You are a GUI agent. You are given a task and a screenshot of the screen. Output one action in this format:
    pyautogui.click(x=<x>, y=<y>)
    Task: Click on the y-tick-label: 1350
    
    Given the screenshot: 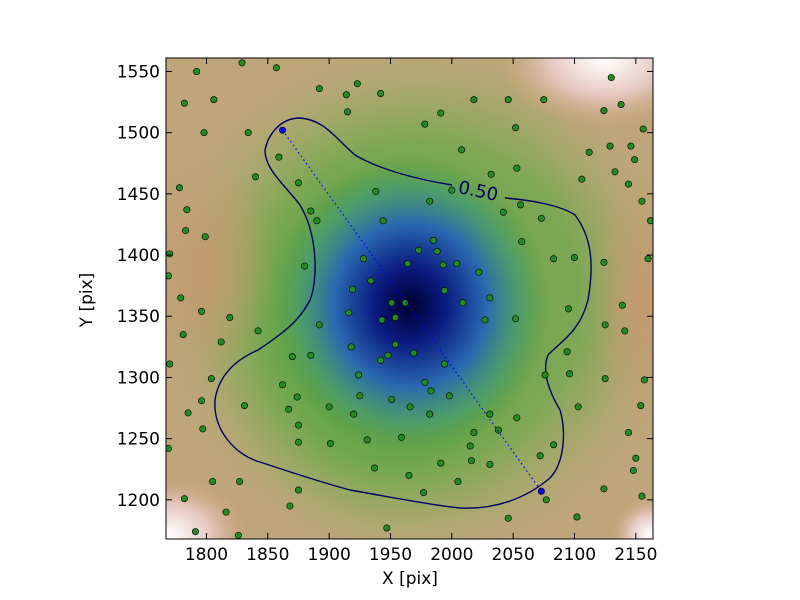 What is the action you would take?
    pyautogui.click(x=138, y=317)
    